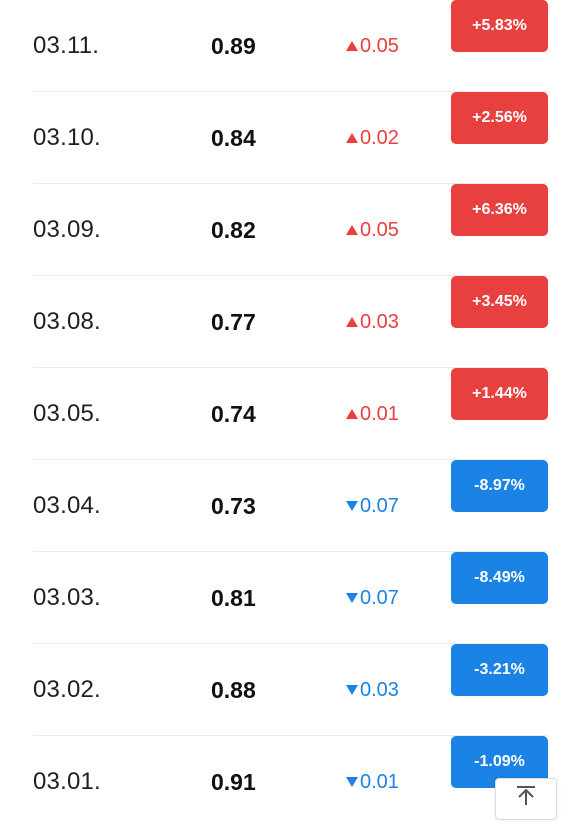 Image resolution: width=580 pixels, height=828 pixels. What do you see at coordinates (67, 321) in the screenshot?
I see `row-date: 03.08.` at bounding box center [67, 321].